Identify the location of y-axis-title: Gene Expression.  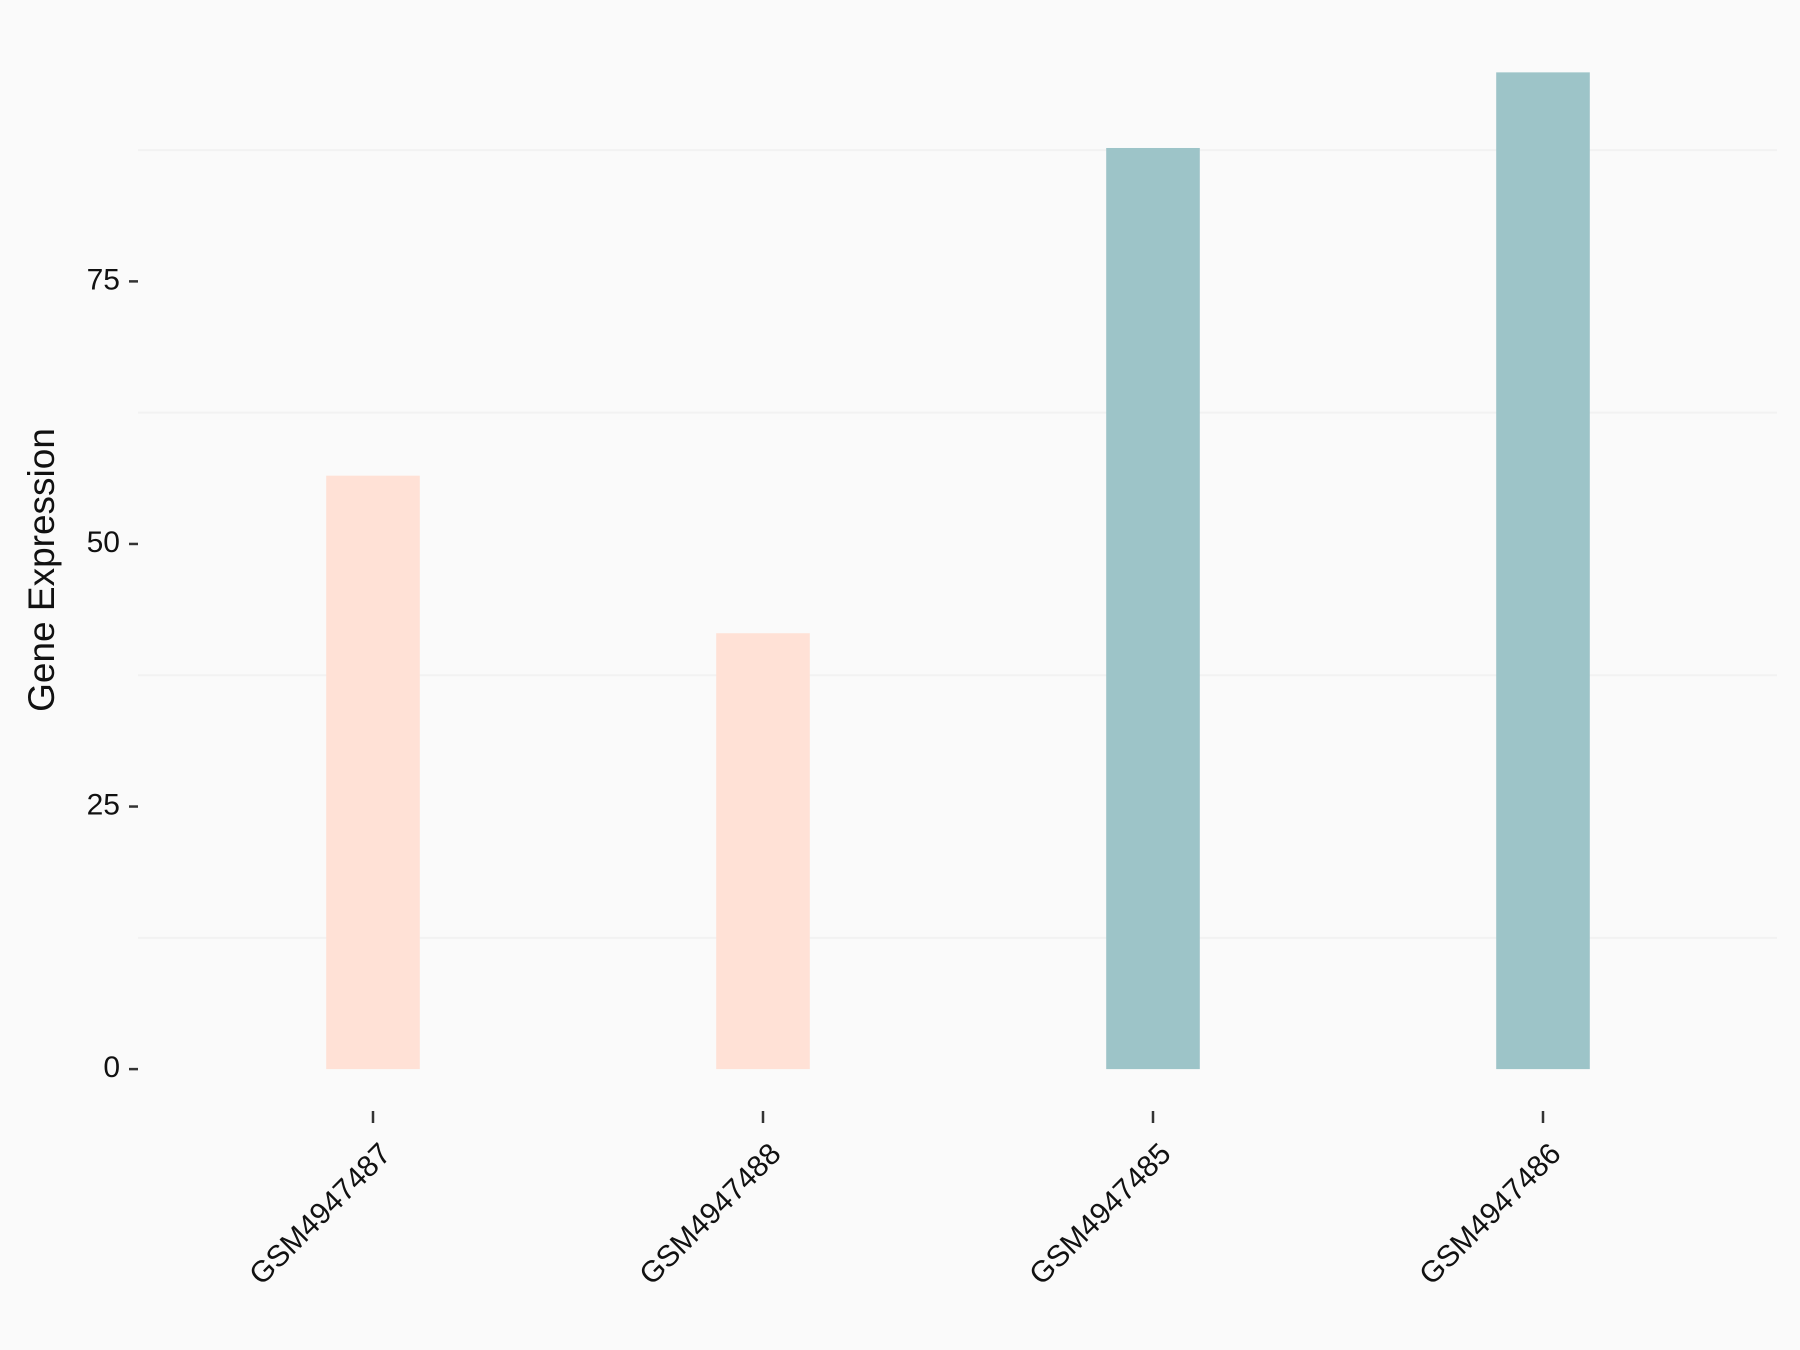
(41, 570).